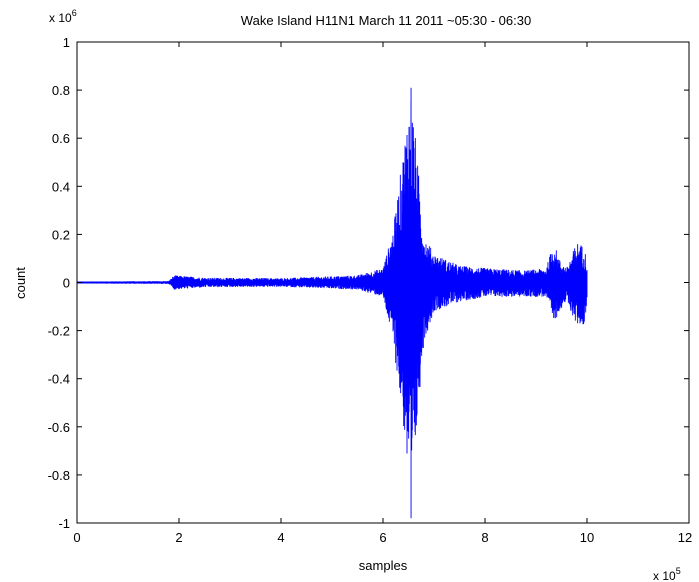 Image resolution: width=699 pixels, height=582 pixels. What do you see at coordinates (61, 186) in the screenshot?
I see `y-tick-label: 0.4` at bounding box center [61, 186].